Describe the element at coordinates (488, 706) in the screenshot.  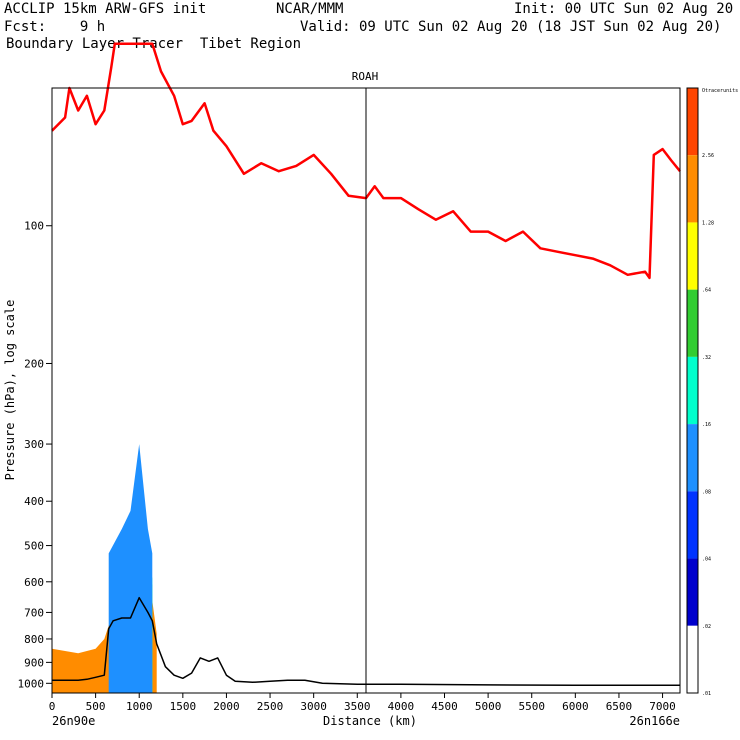
I see `x-tick-label: 5000` at that location.